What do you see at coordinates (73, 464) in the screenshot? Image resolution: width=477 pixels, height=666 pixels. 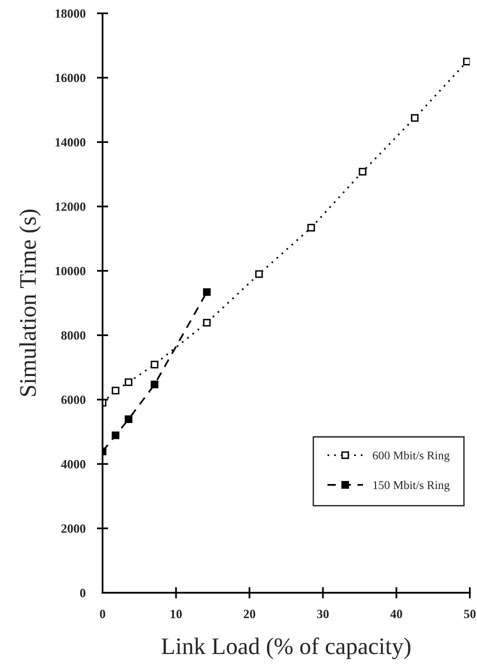 I see `y-tick-label: 4000` at bounding box center [73, 464].